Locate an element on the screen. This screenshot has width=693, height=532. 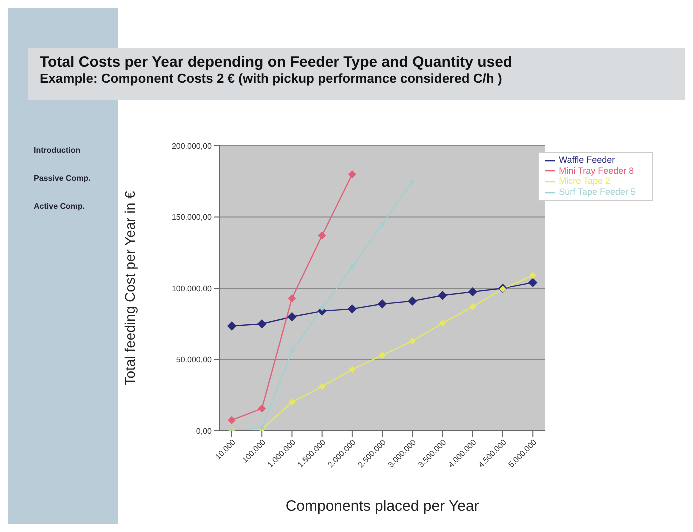
text: Active Comp. is located at coordinates (60, 206).